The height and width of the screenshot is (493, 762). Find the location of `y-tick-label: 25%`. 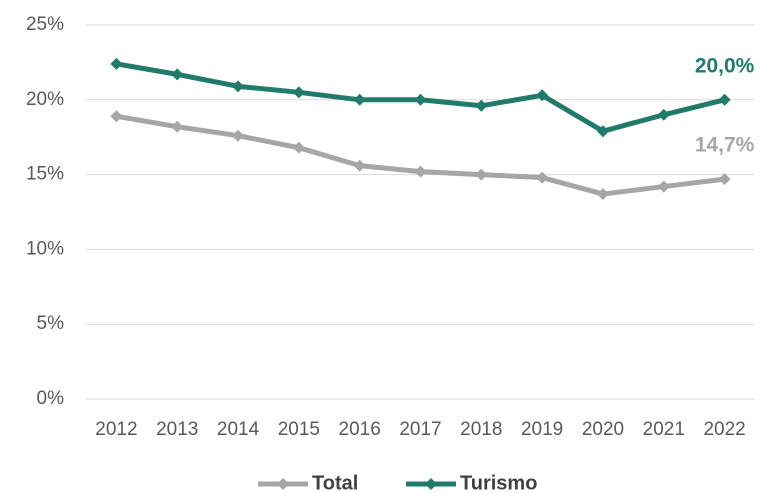

y-tick-label: 25% is located at coordinates (45, 24).